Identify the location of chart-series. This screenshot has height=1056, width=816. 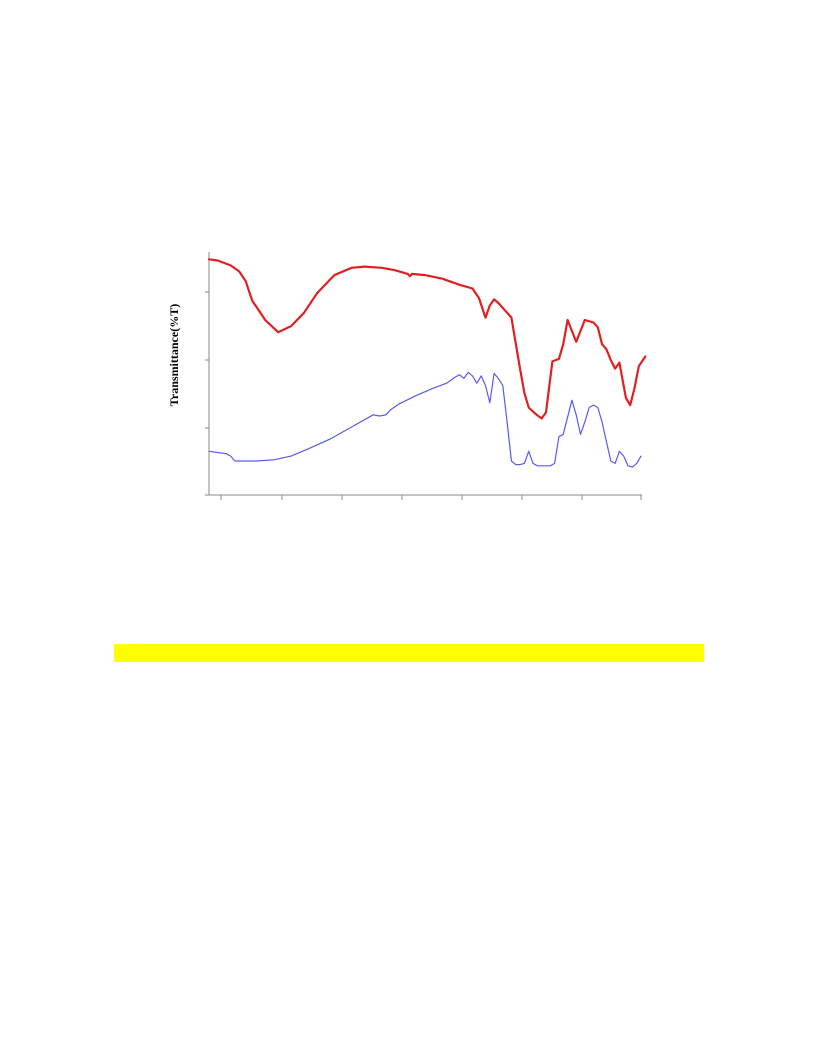
(427, 363).